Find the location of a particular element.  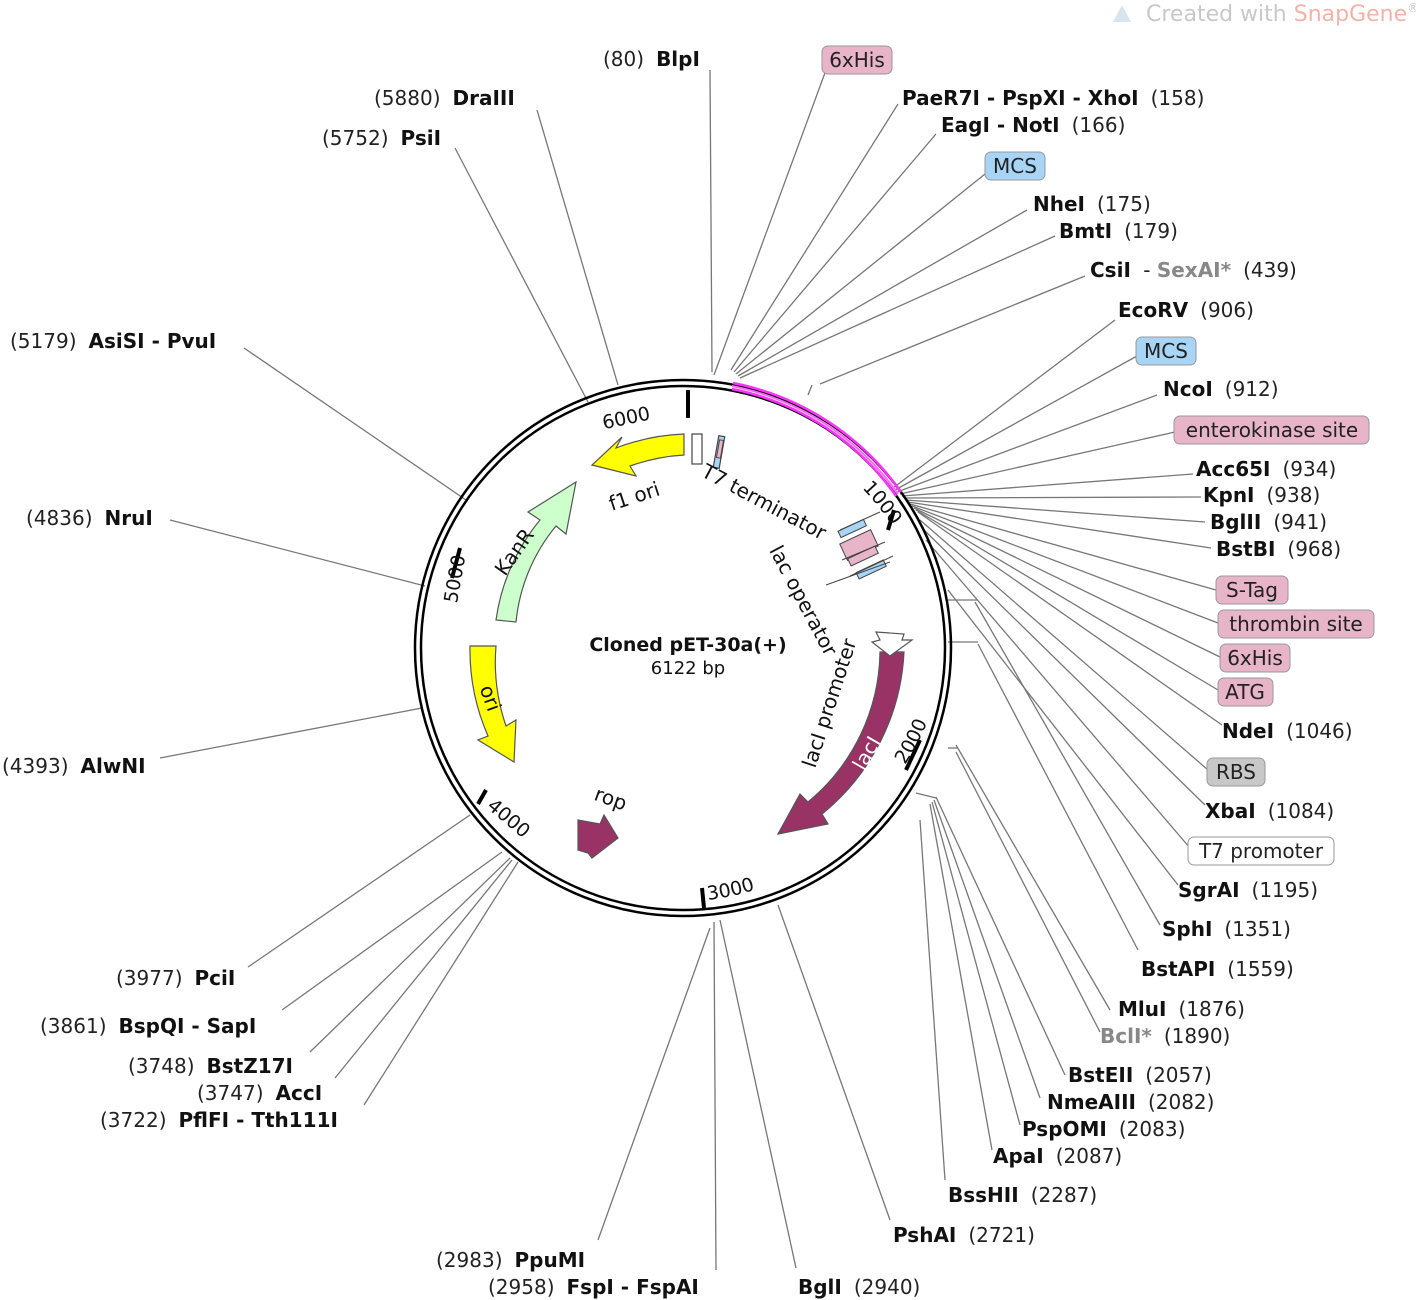

features is located at coordinates (691, 646).